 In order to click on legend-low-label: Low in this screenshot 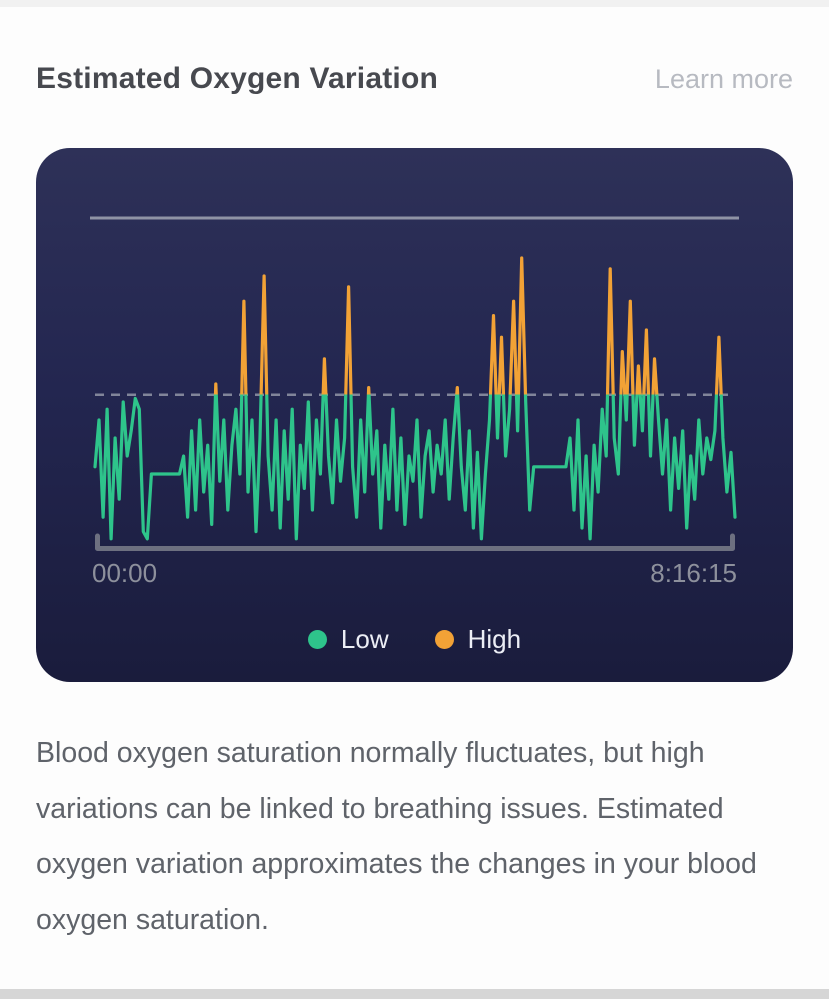, I will do `click(364, 639)`.